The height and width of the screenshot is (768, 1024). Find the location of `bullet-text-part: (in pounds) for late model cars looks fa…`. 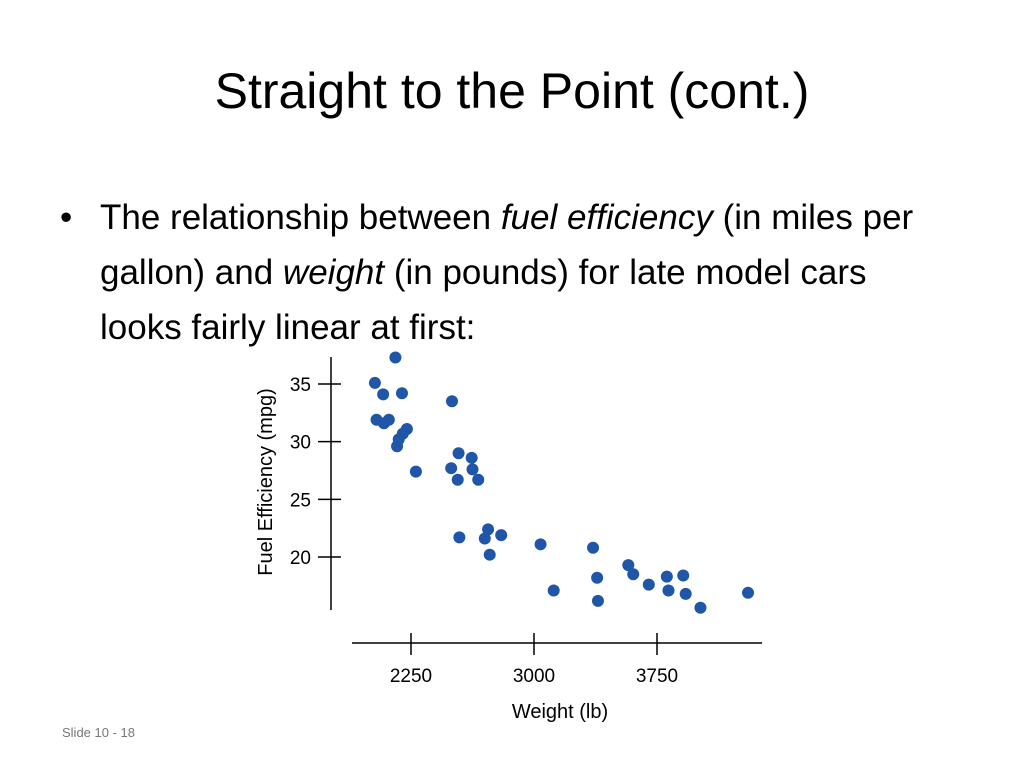

bullet-text-part: (in pounds) for late model cars looks fa… is located at coordinates (483, 300).